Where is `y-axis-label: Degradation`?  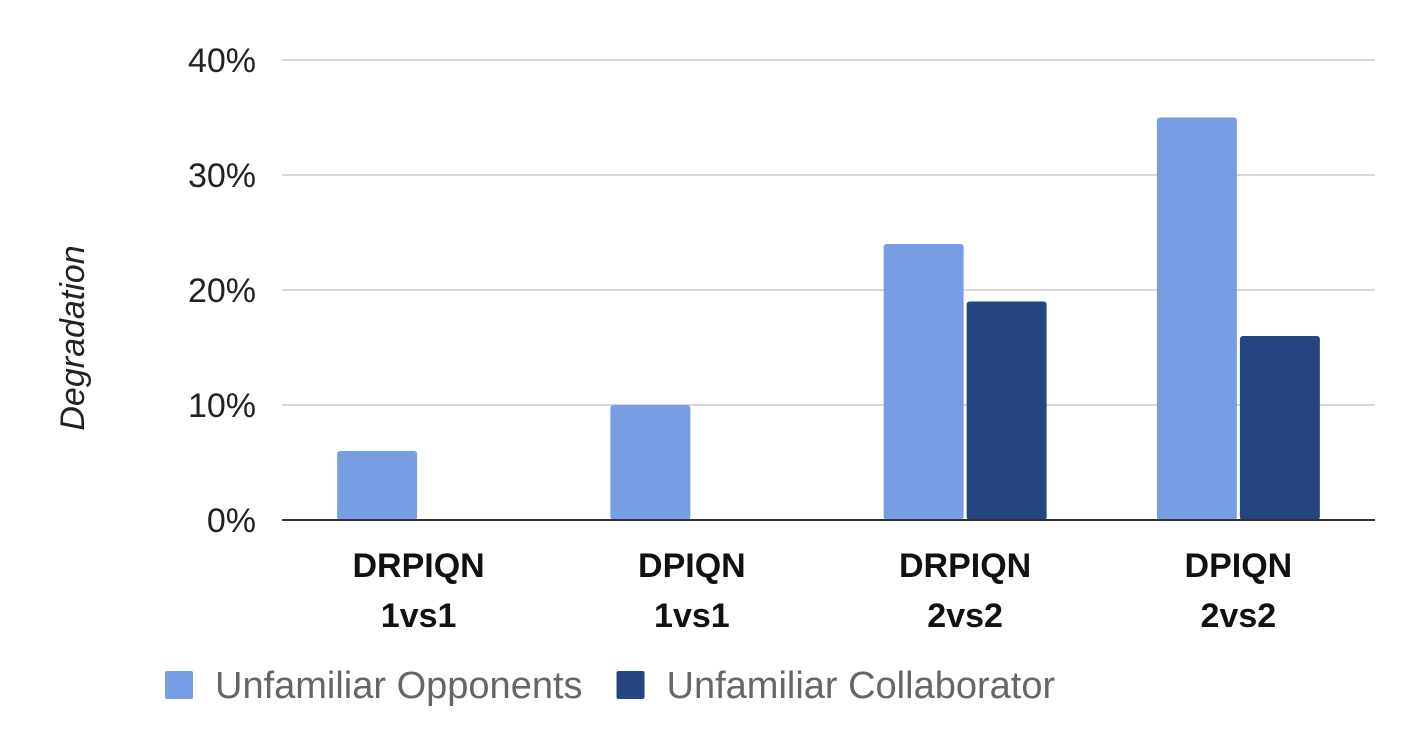
y-axis-label: Degradation is located at coordinates (73, 337).